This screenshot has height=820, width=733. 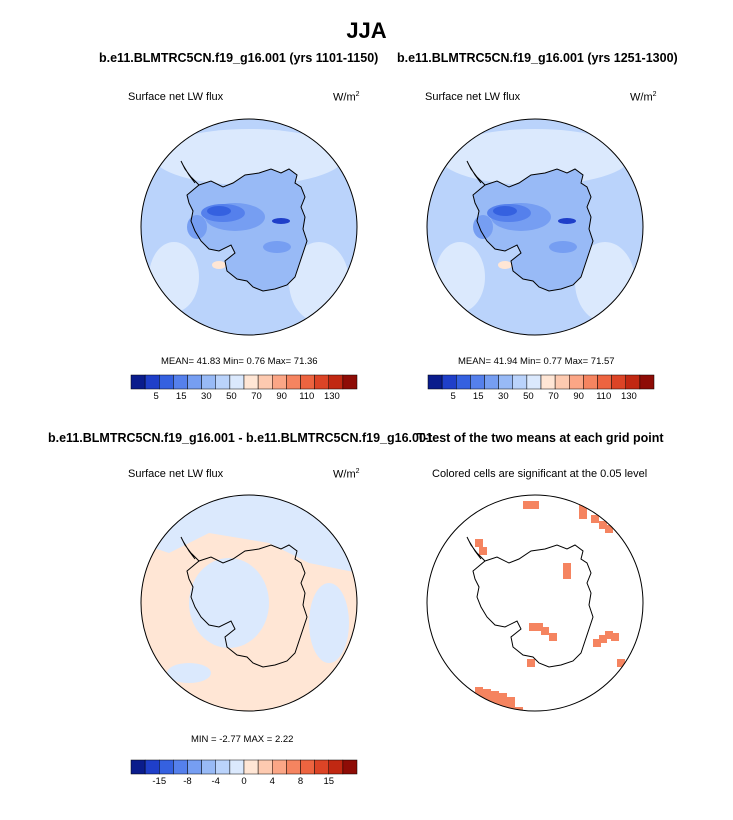 I want to click on polar-map-top-right, so click(x=535, y=227).